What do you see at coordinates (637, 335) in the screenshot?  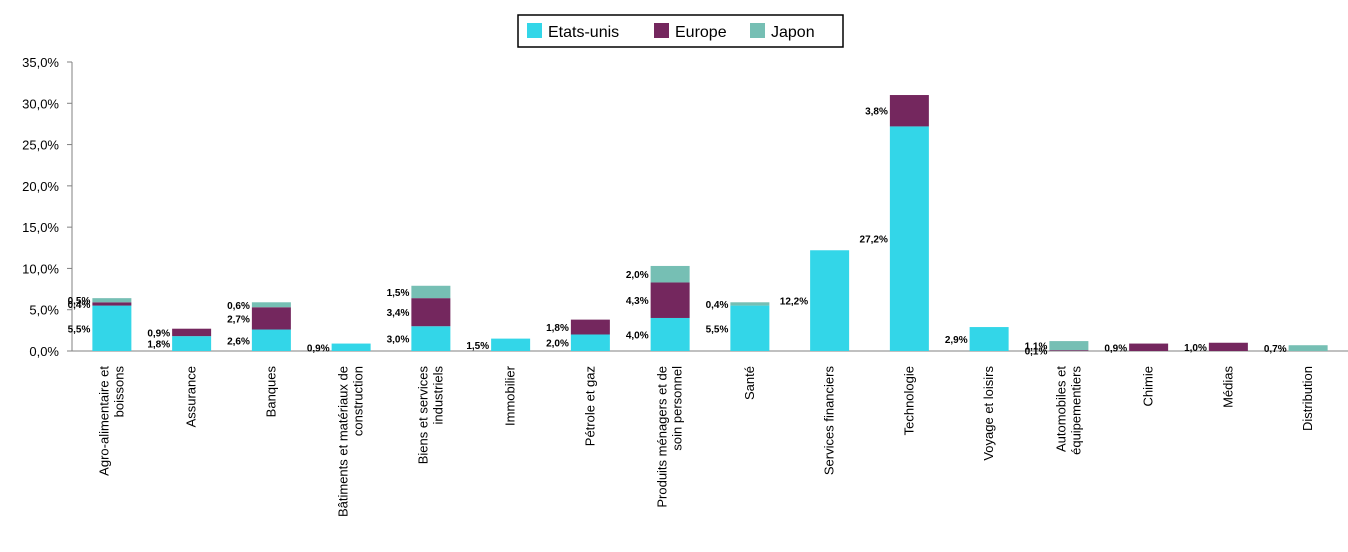 I see `data-label: 4,0%` at bounding box center [637, 335].